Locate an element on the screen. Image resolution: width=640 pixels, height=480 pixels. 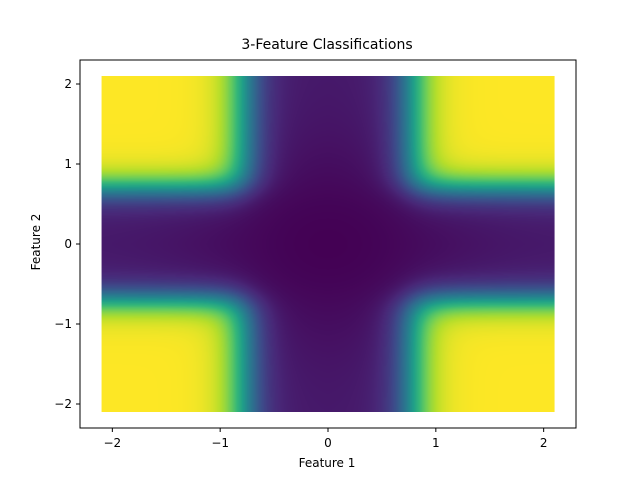
x-tick-label: 2 is located at coordinates (544, 443).